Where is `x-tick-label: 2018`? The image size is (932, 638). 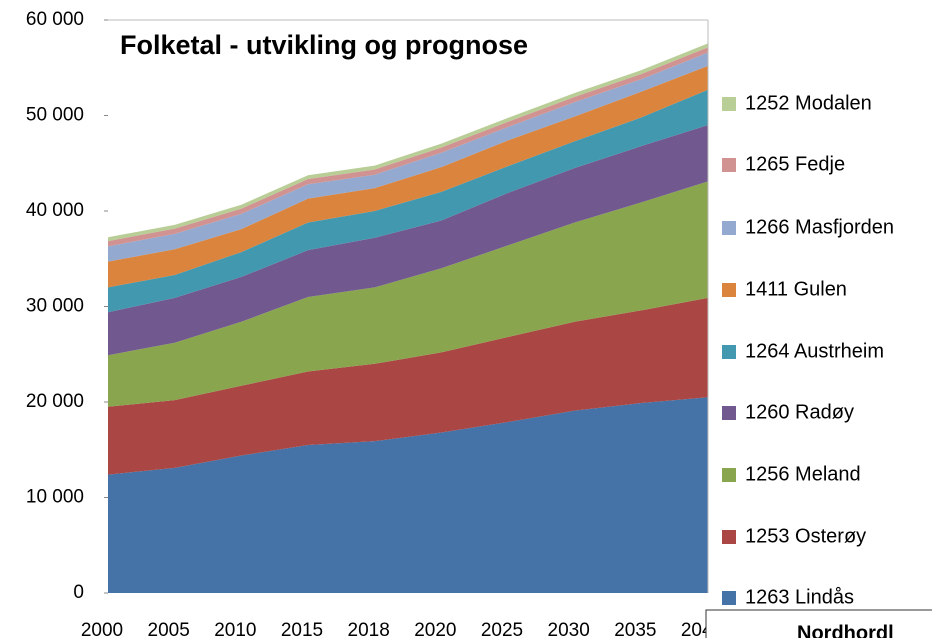
x-tick-label: 2018 is located at coordinates (369, 629).